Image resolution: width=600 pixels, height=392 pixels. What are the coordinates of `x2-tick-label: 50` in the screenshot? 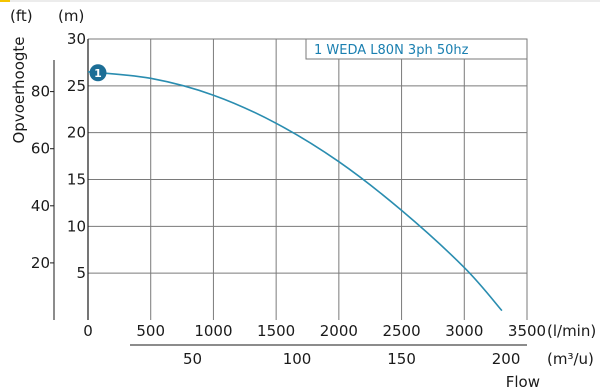 It's located at (192, 359).